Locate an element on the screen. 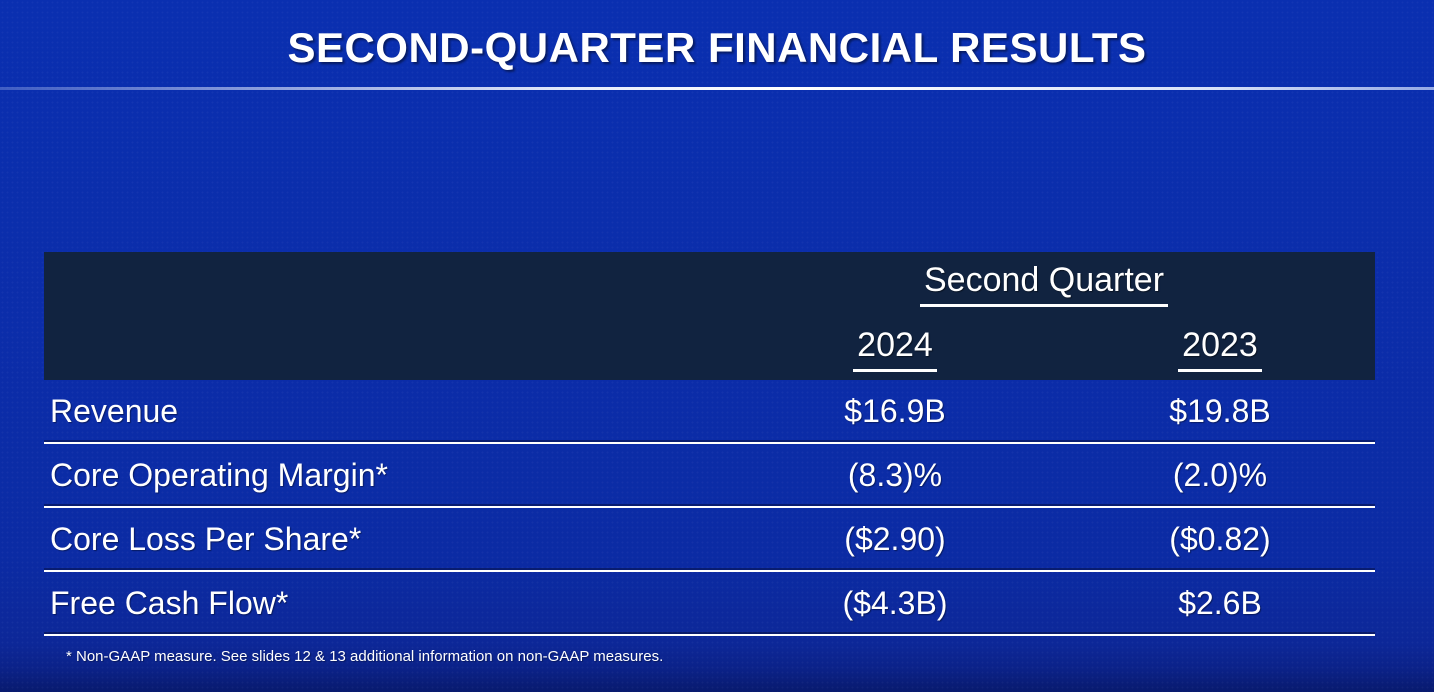 This screenshot has width=1434, height=692. column-header-2024: 2024 is located at coordinates (895, 349).